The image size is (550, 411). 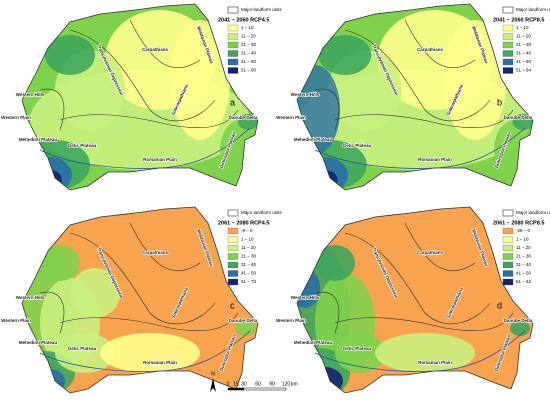 What do you see at coordinates (213, 374) in the screenshot?
I see `north-label: N` at bounding box center [213, 374].